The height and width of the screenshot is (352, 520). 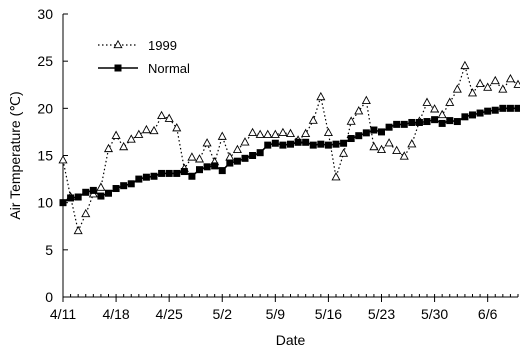 What do you see at coordinates (276, 314) in the screenshot?
I see `x-tick-label: 5/9` at bounding box center [276, 314].